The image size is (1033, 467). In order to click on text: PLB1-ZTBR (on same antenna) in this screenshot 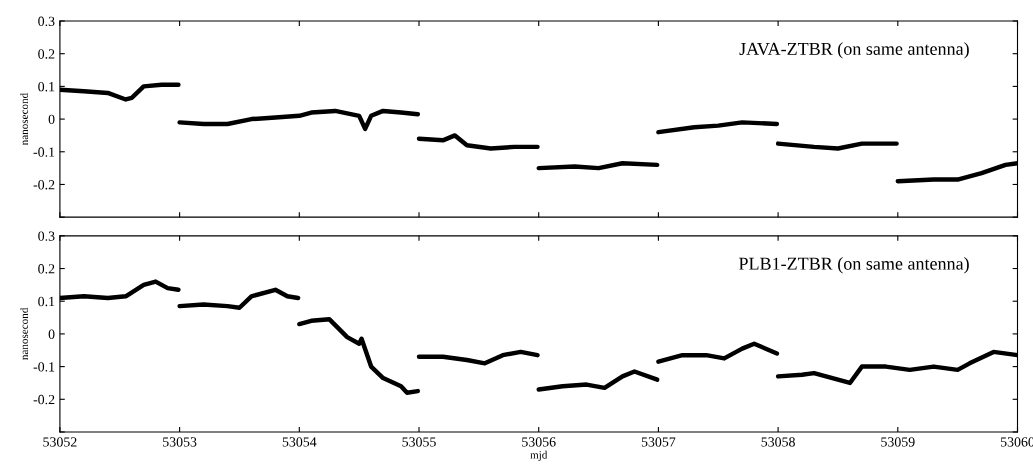, I will do `click(853, 265)`.